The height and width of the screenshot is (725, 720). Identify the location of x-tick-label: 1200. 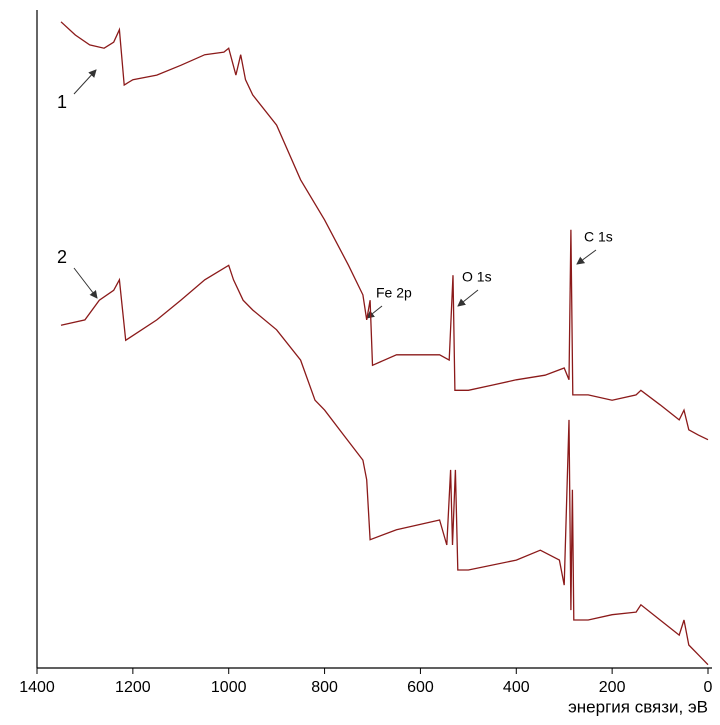
(133, 687).